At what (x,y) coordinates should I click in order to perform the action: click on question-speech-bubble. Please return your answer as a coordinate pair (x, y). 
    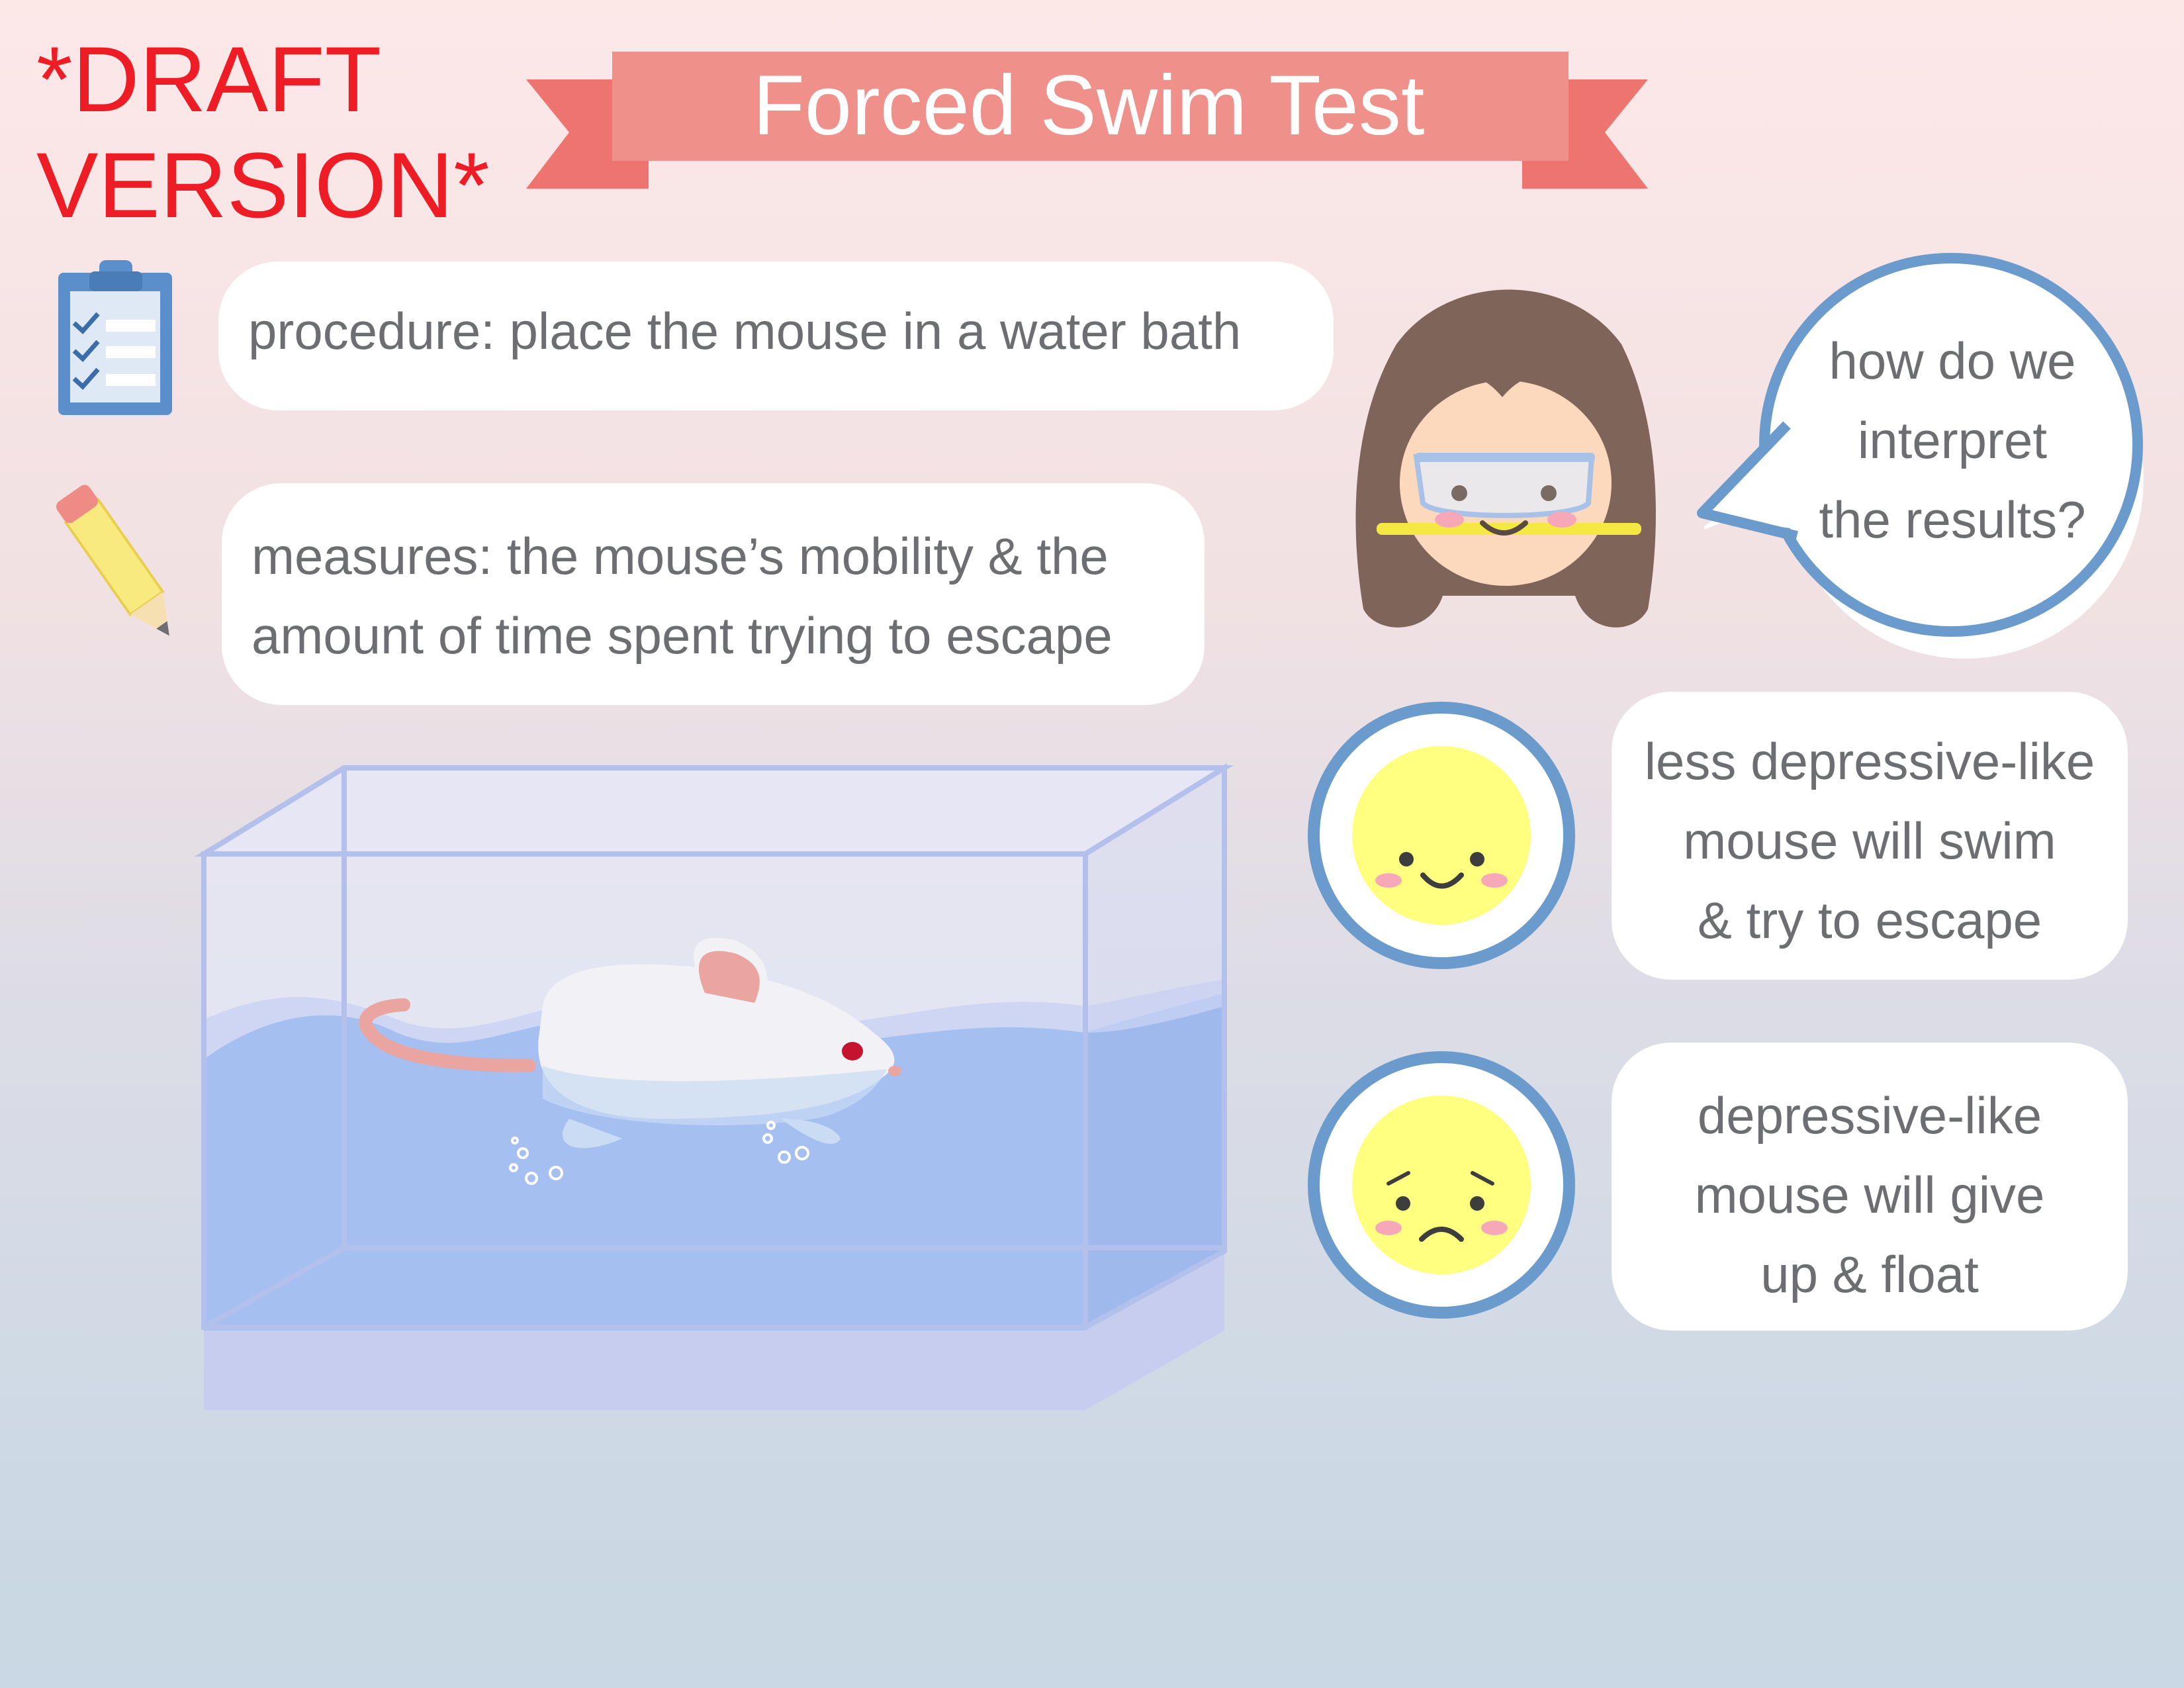
    Looking at the image, I should click on (1920, 456).